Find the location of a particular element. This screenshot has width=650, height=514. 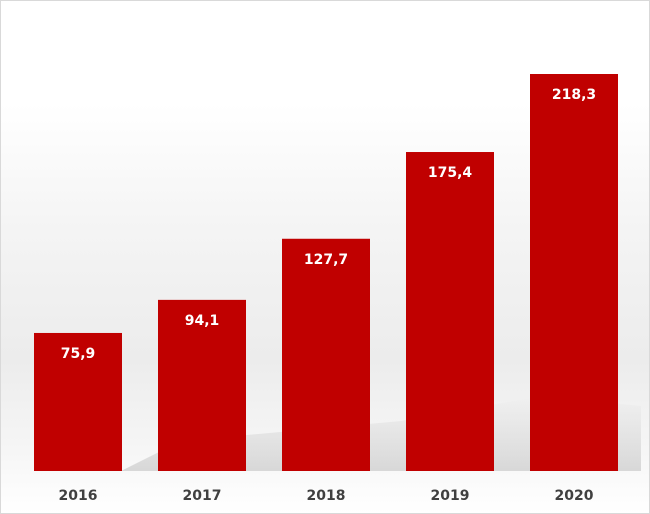

data-label-2020: 218,3 is located at coordinates (574, 95).